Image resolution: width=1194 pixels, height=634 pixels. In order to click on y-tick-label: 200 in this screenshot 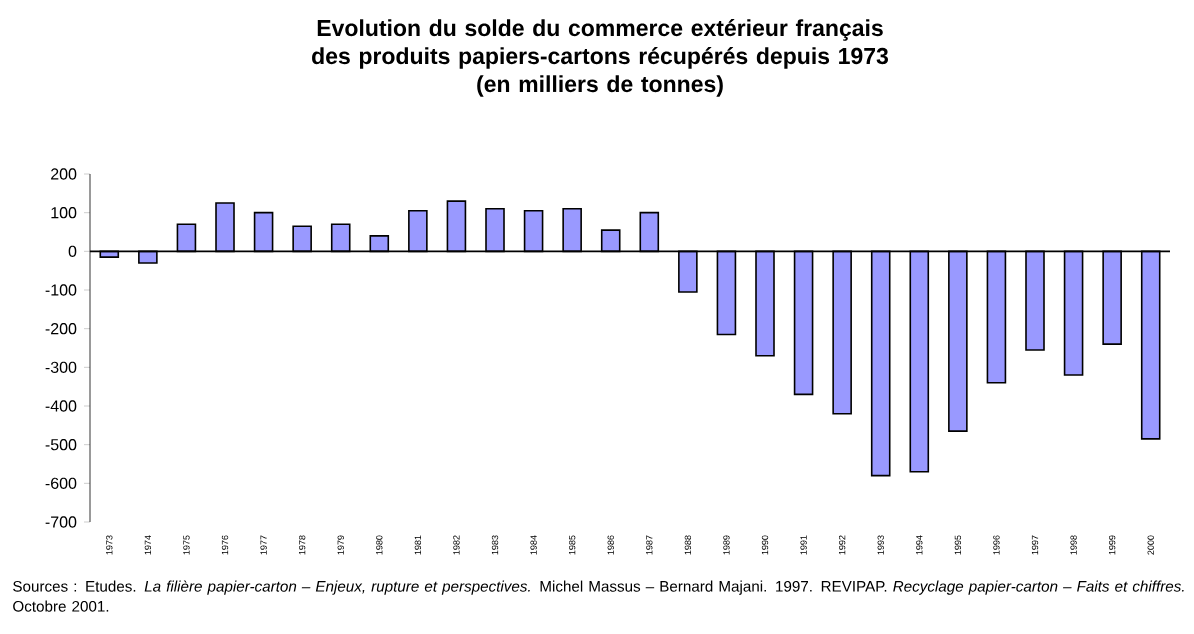, I will do `click(64, 174)`.